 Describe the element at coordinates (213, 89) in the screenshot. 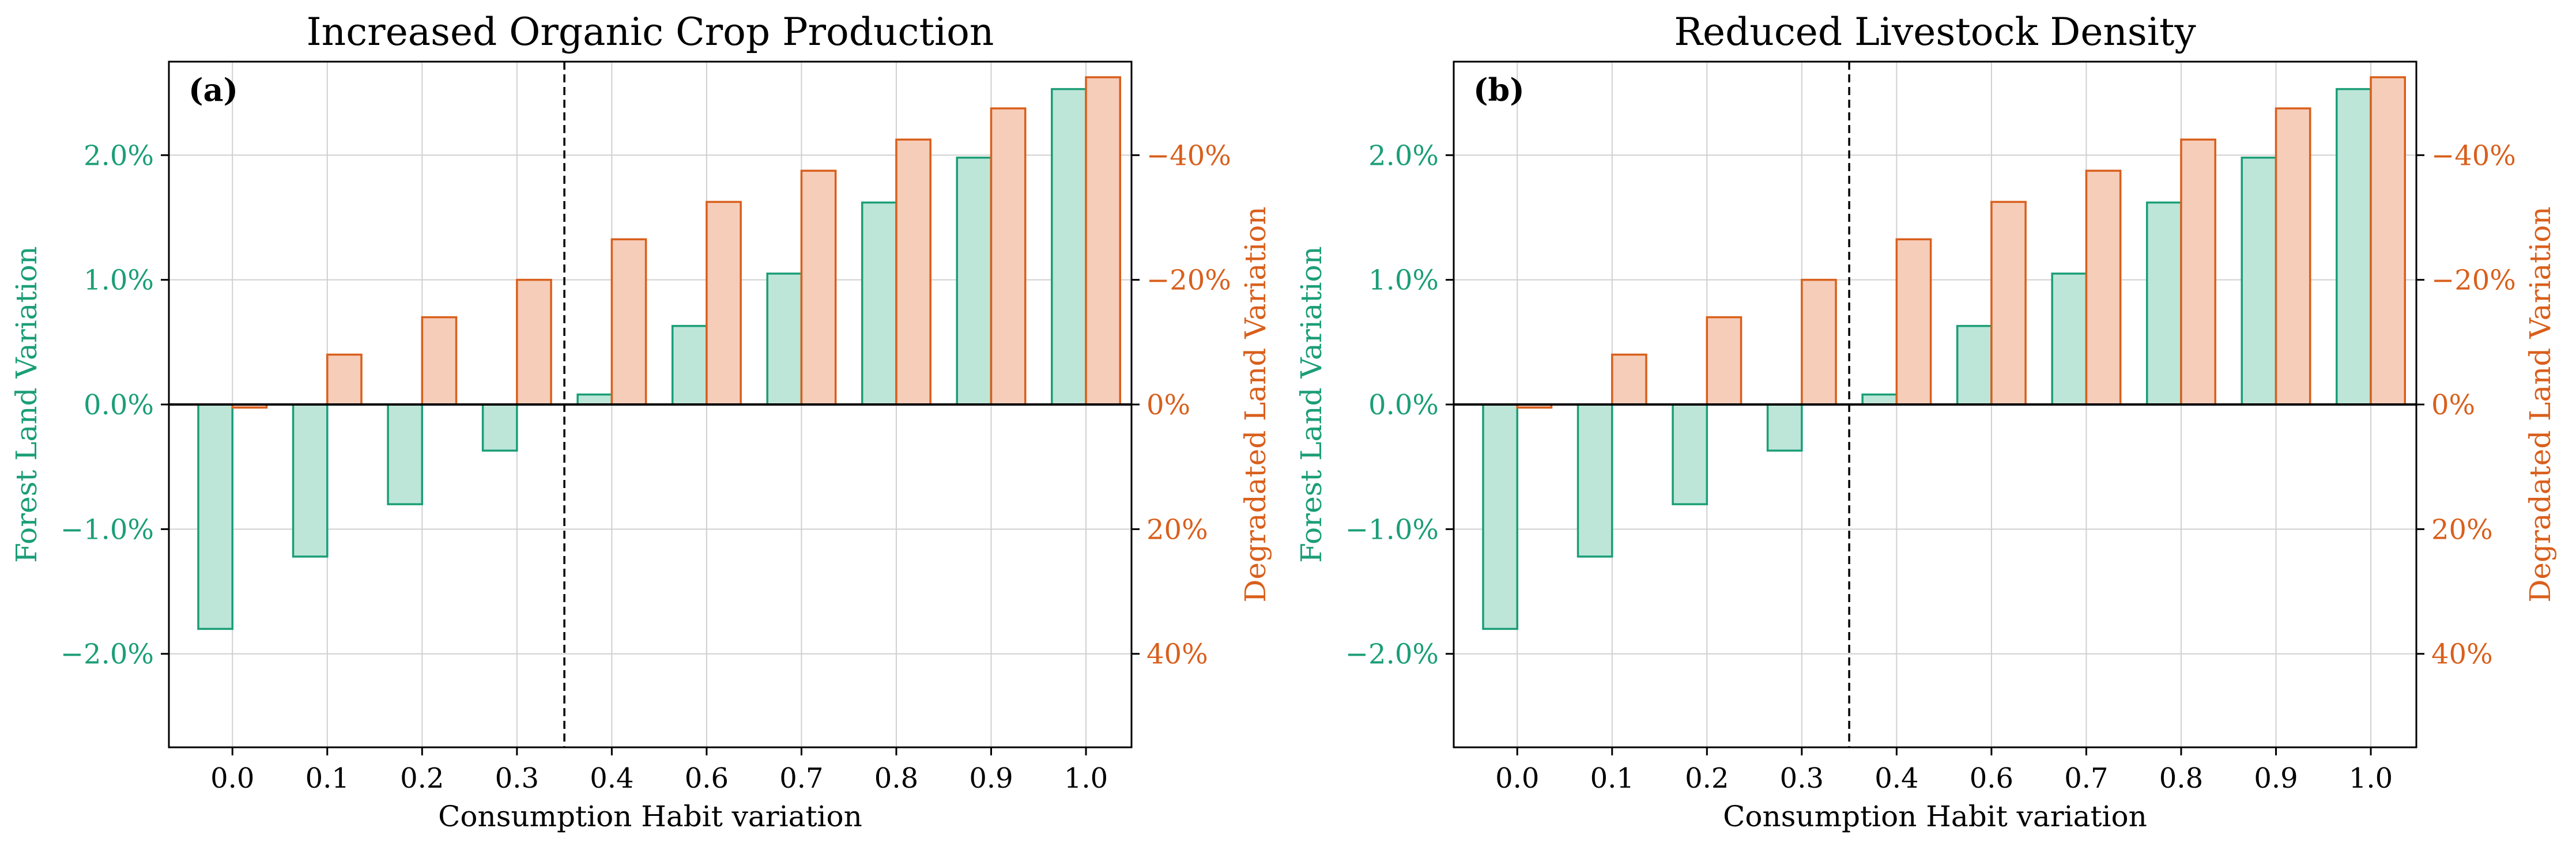

I see `panel-label: (a)` at that location.